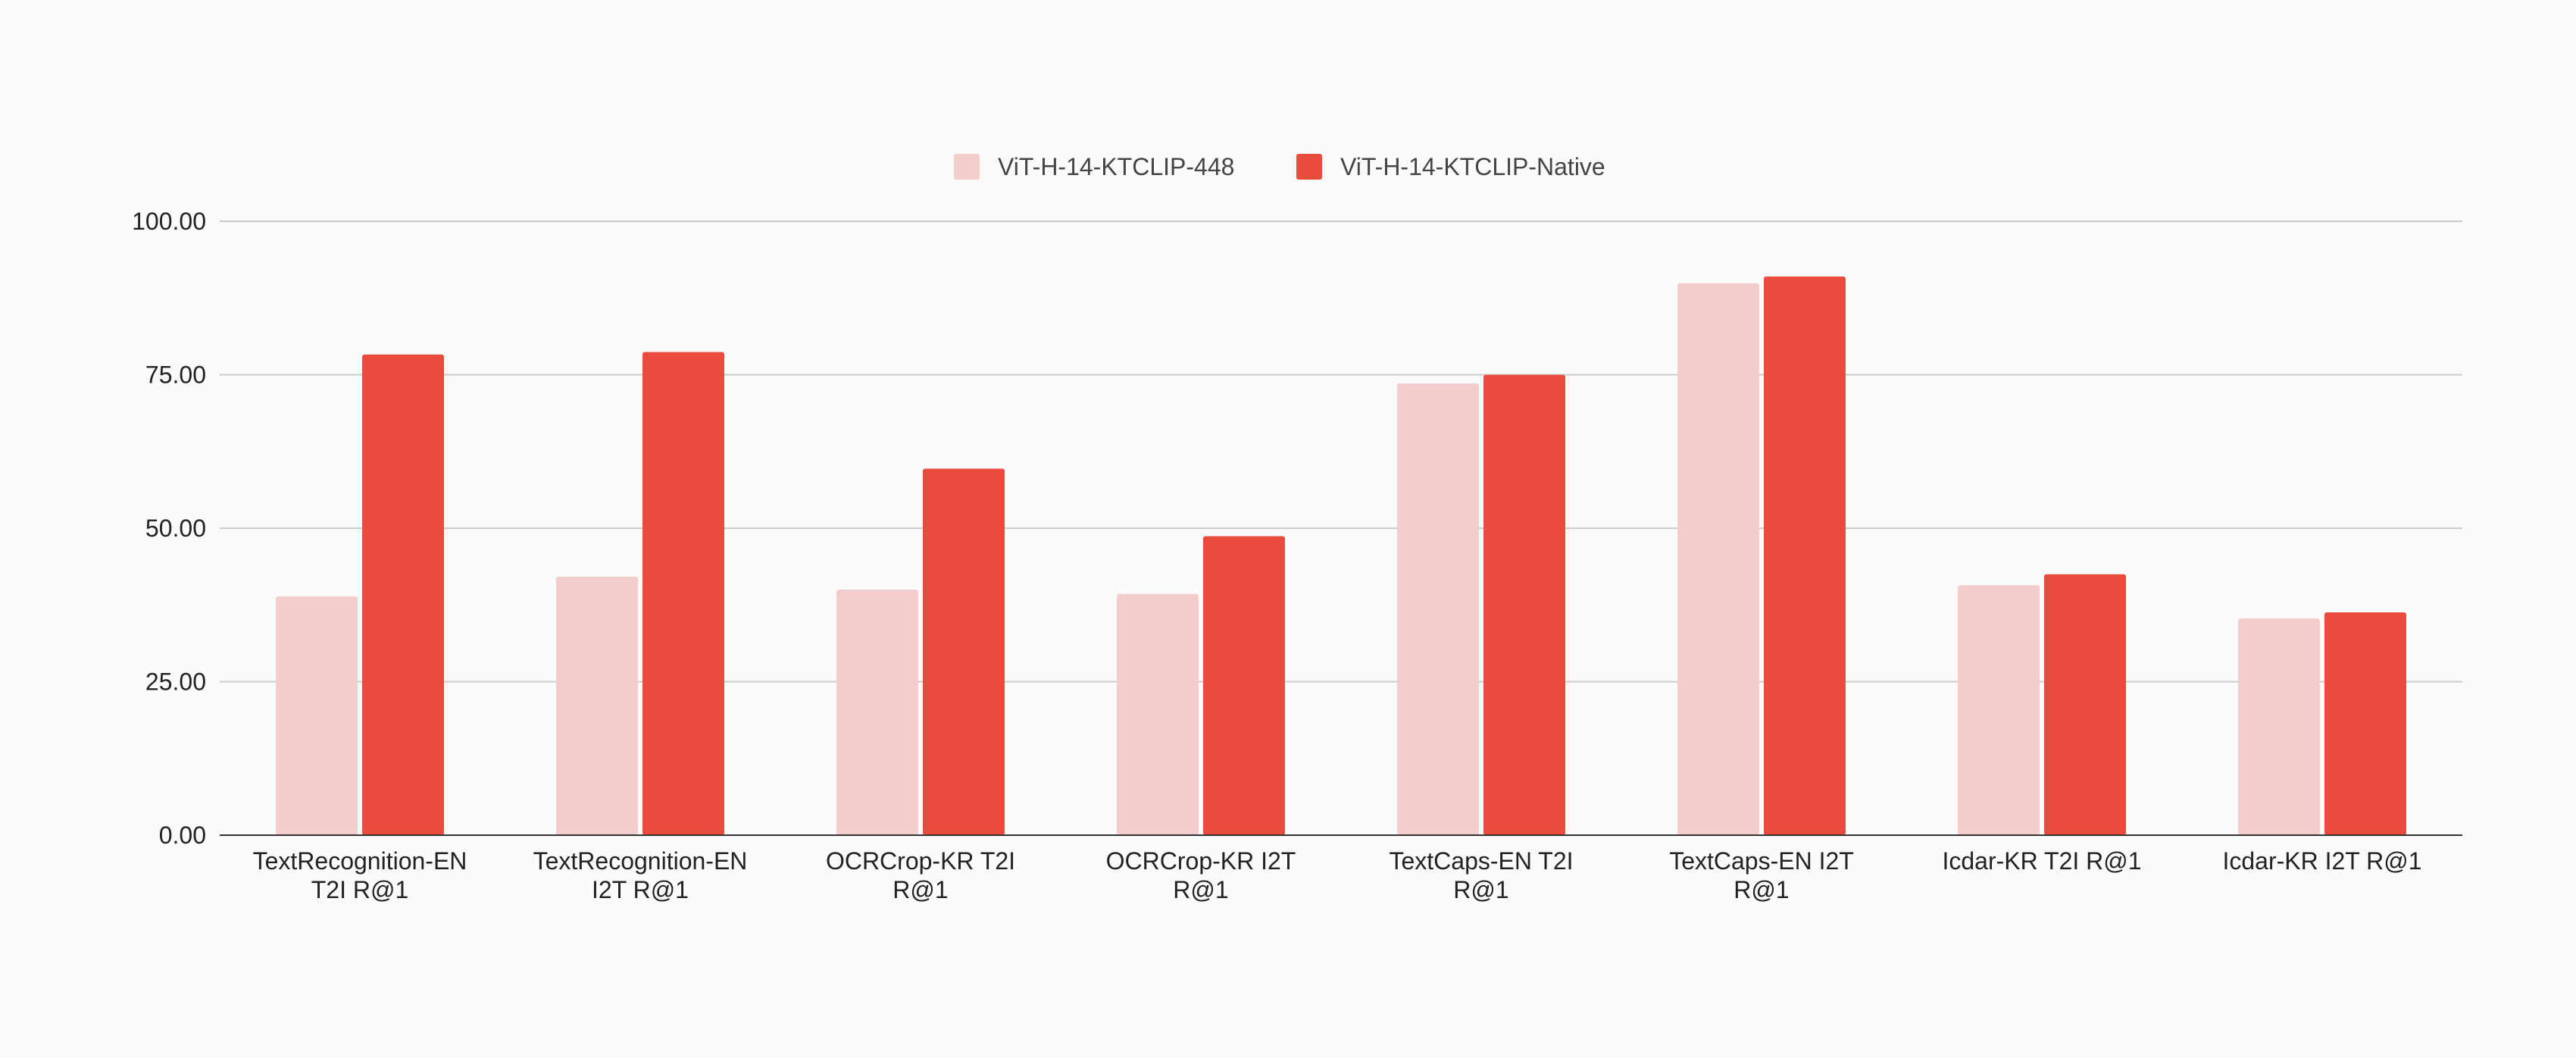 This screenshot has width=2576, height=1058. I want to click on y-axis-ticks: 0.00 25.00 50.00 75.00 100.00, so click(169, 528).